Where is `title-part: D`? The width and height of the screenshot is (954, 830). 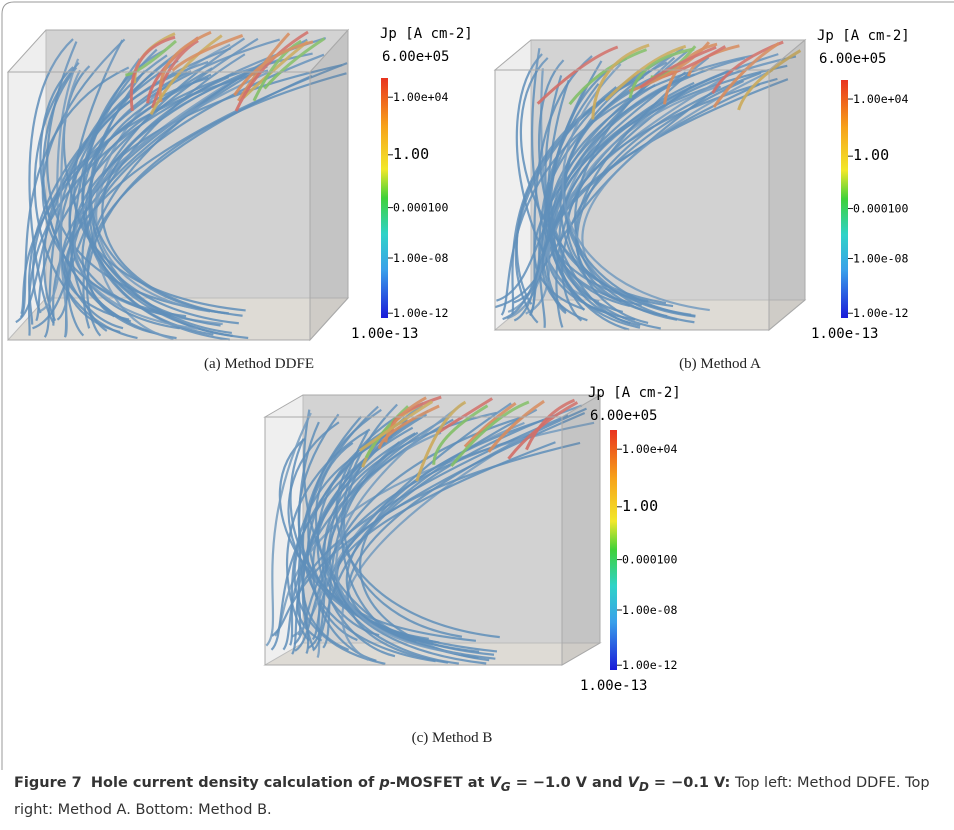
title-part: D is located at coordinates (643, 786).